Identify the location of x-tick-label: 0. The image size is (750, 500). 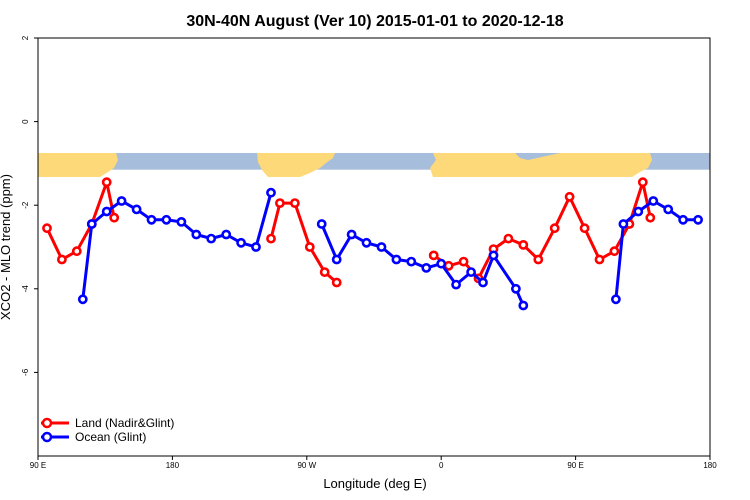
(441, 465).